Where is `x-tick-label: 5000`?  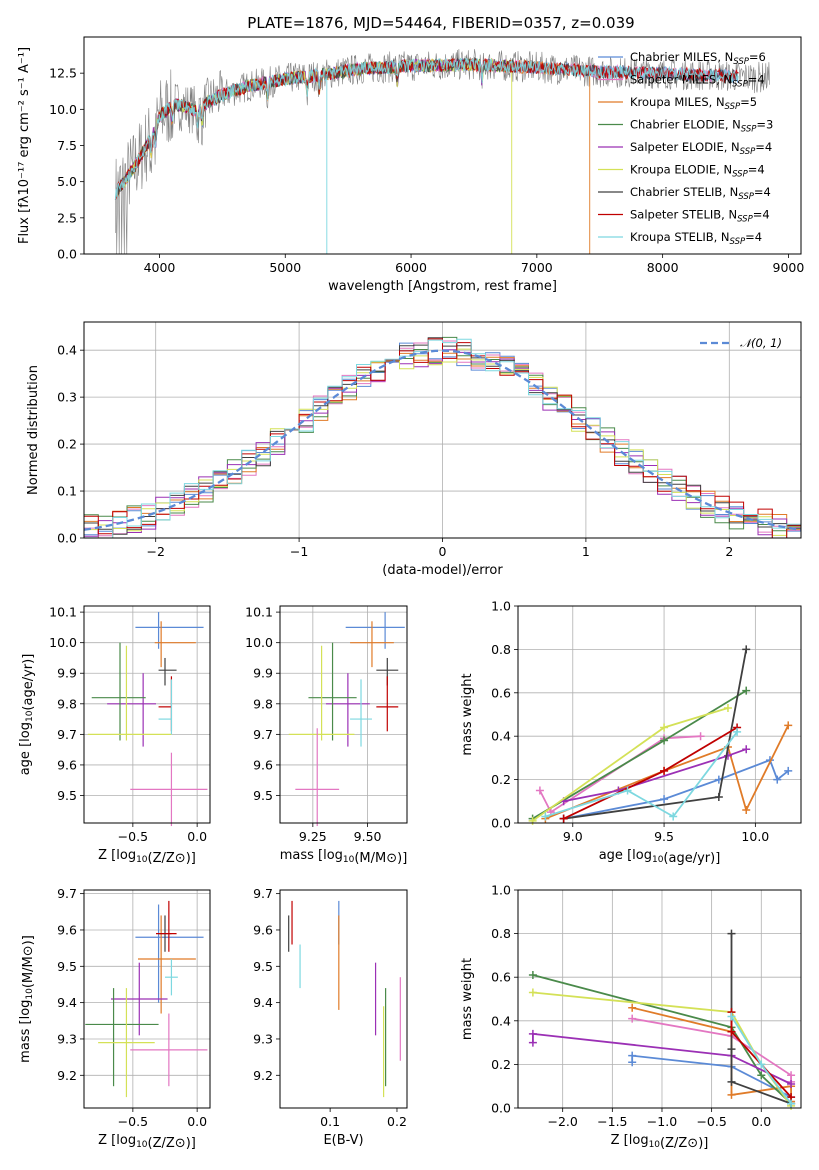
x-tick-label: 5000 is located at coordinates (285, 267).